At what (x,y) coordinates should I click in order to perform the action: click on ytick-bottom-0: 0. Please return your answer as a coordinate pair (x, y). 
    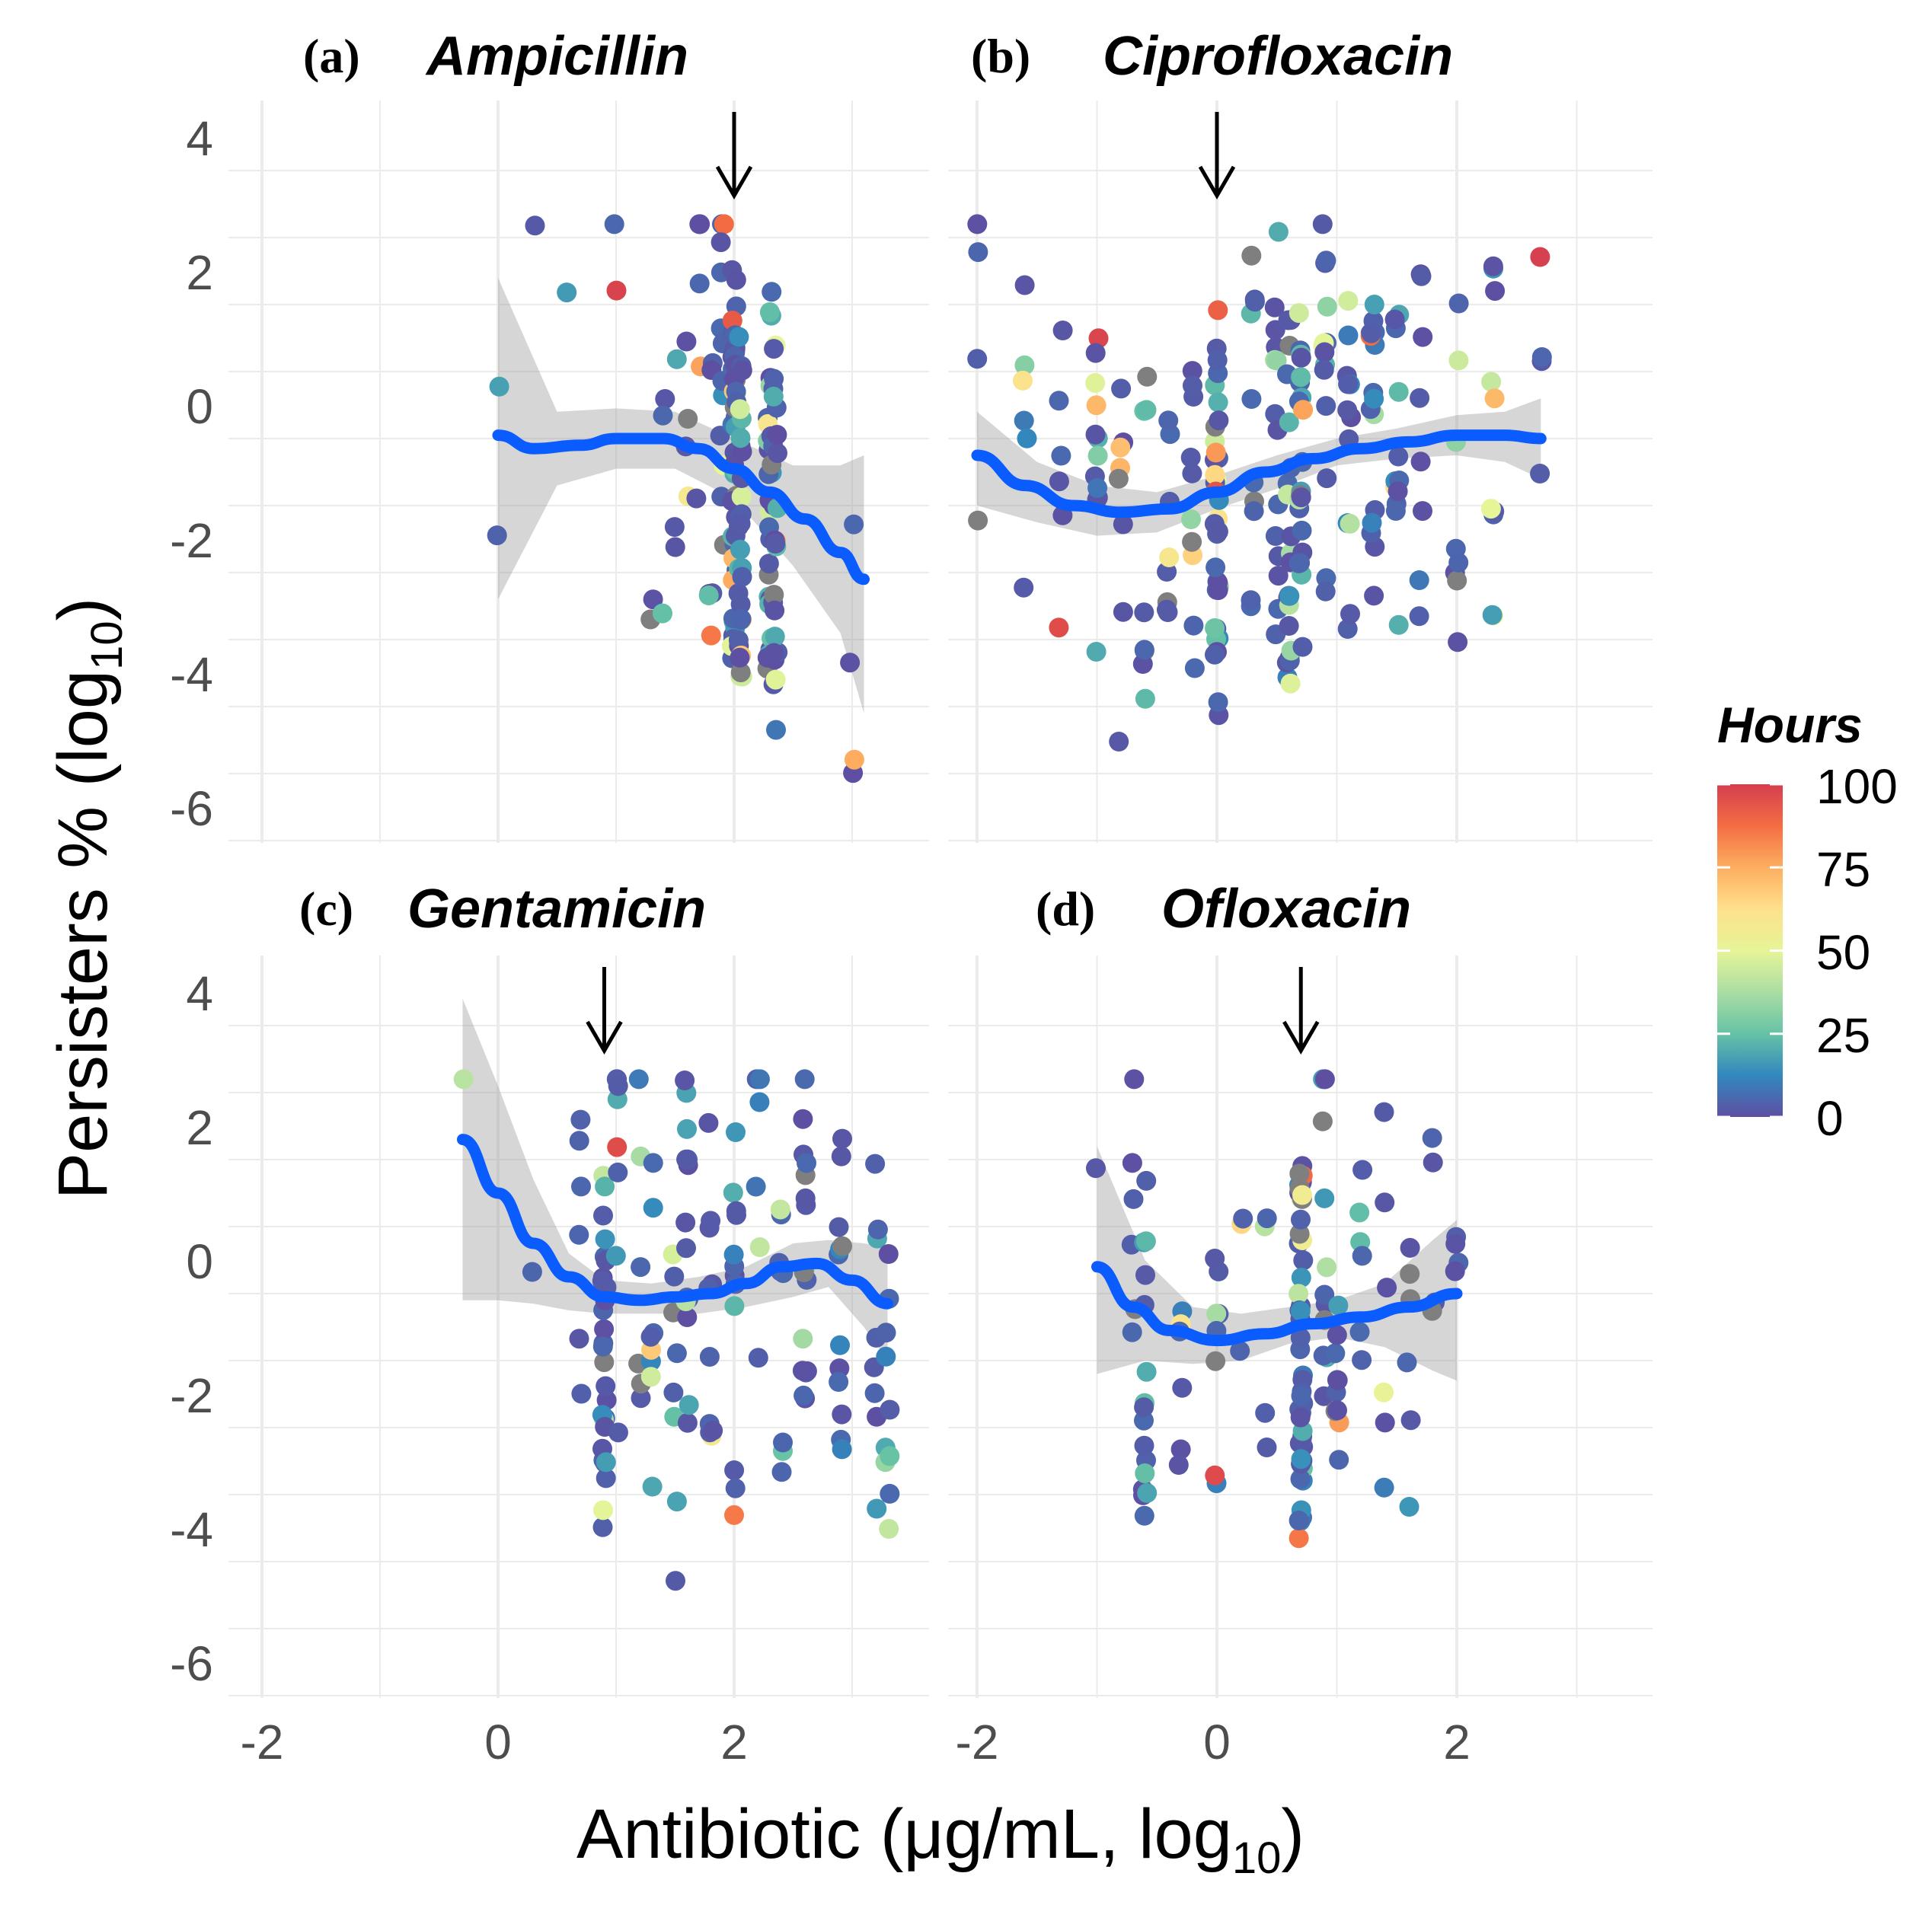
    Looking at the image, I should click on (199, 1262).